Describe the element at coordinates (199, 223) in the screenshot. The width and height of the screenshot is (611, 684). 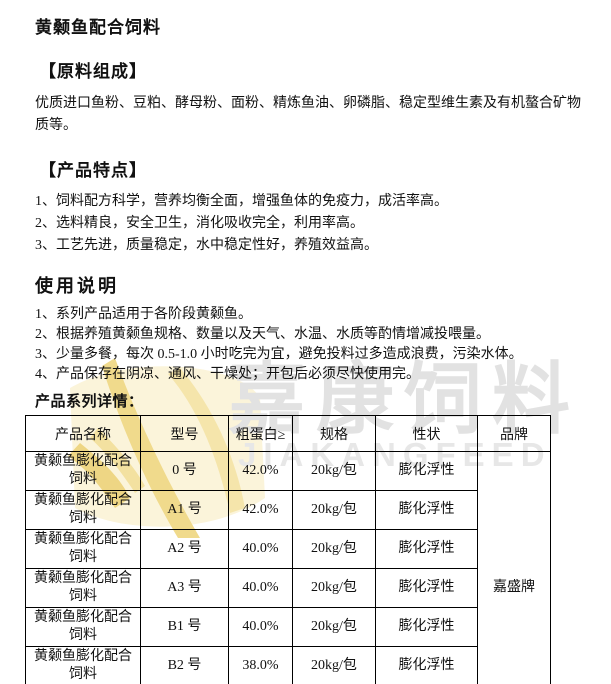
I see `feature-item: 2、选料精良，安全卫生，消化吸收完全，利用率高。` at that location.